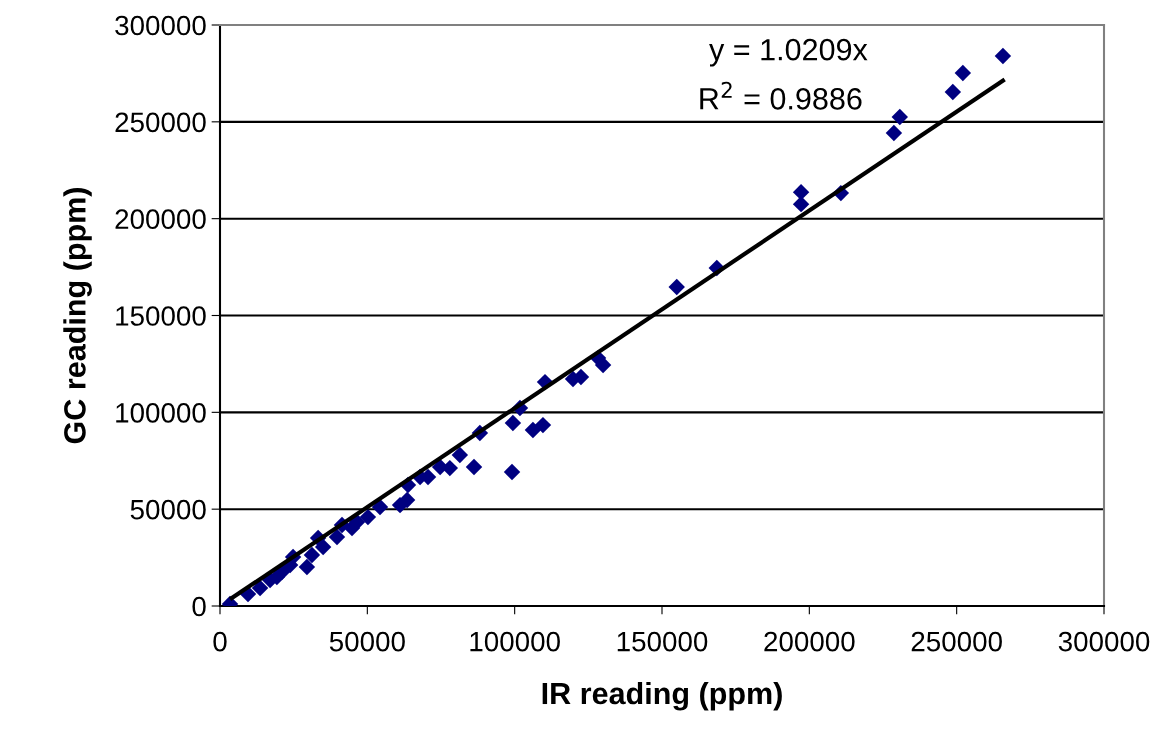  I want to click on y-tick-label: 100000, so click(161, 413).